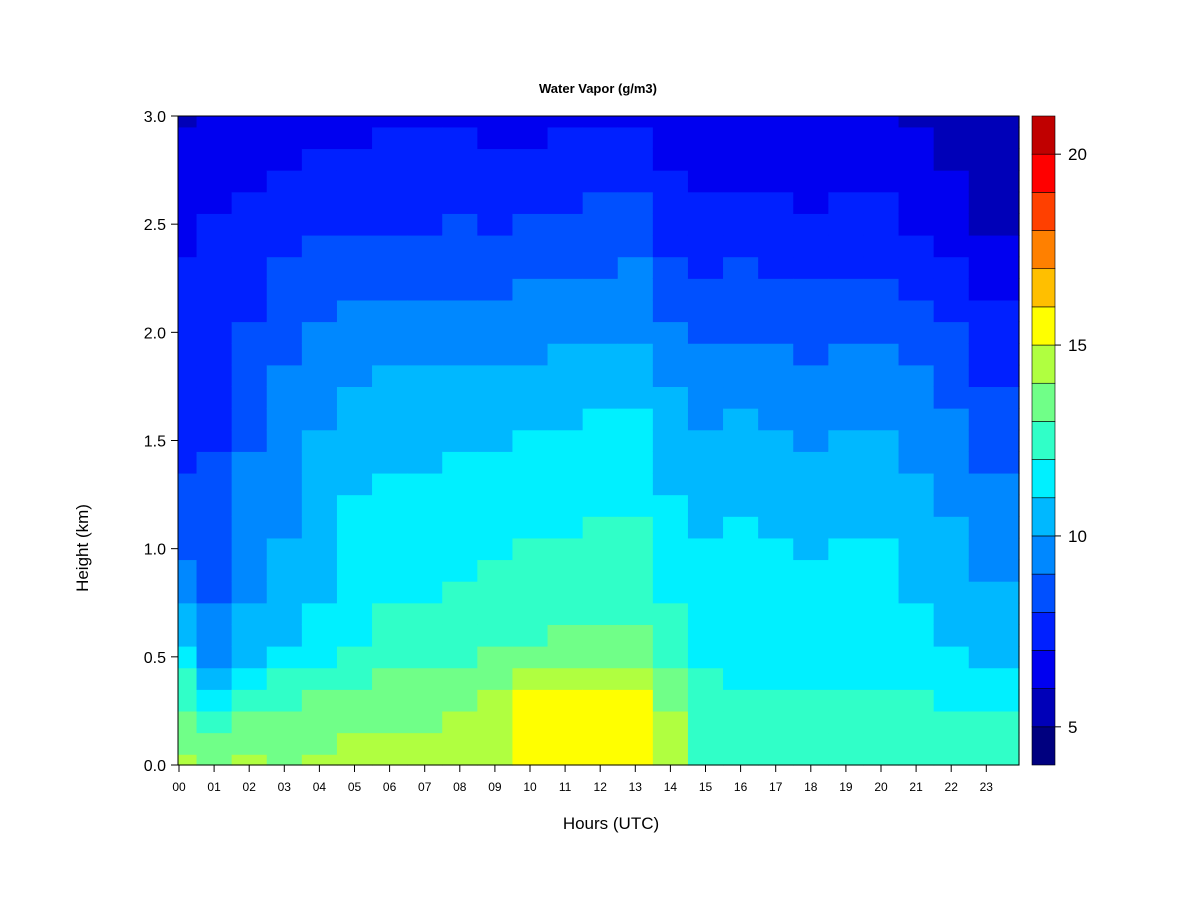 The height and width of the screenshot is (900, 1200). Describe the element at coordinates (285, 787) in the screenshot. I see `x-tick-label: 03` at that location.